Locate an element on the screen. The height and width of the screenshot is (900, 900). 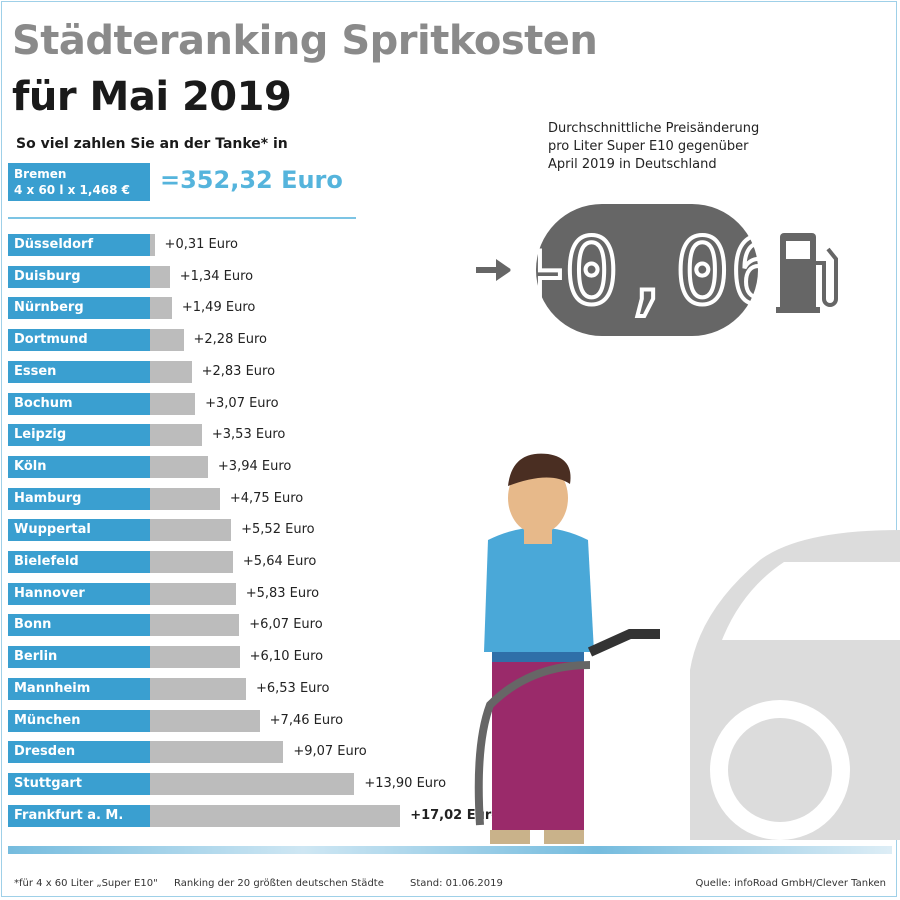
caption-line: pro Liter Super E10 gegenüber is located at coordinates (648, 146).